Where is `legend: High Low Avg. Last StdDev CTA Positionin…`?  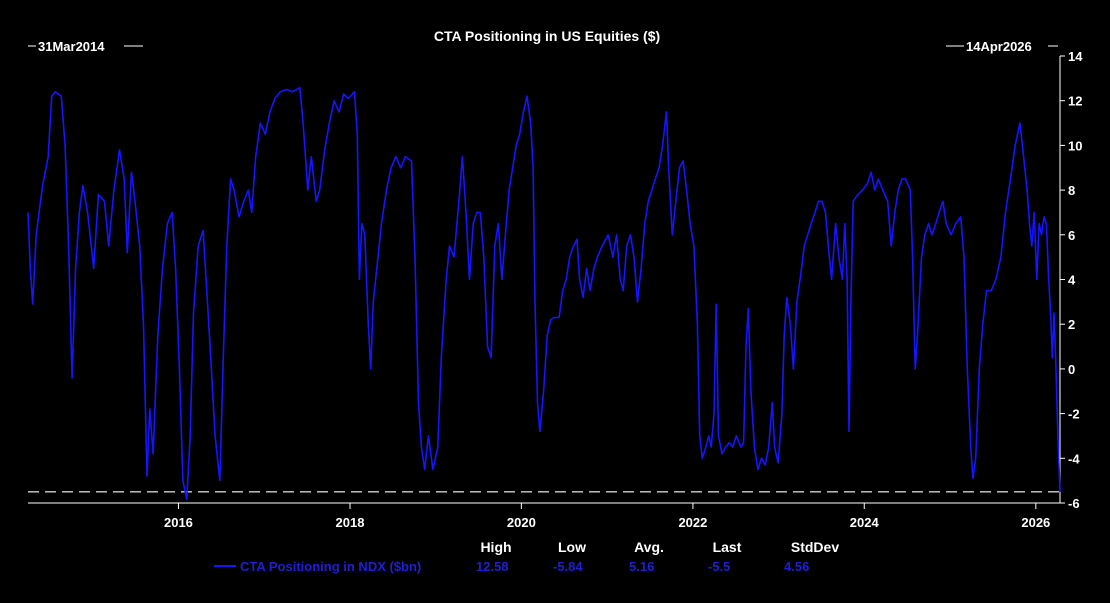
legend: High Low Avg. Last StdDev CTA Positionin… is located at coordinates (526, 556).